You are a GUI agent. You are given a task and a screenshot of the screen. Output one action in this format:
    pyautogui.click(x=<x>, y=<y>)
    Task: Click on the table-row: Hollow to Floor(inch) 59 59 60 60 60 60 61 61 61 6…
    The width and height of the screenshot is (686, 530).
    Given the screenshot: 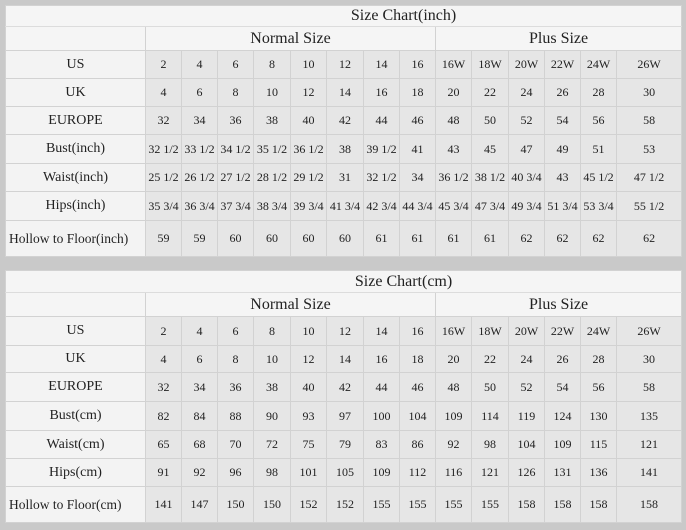 What is the action you would take?
    pyautogui.click(x=344, y=238)
    